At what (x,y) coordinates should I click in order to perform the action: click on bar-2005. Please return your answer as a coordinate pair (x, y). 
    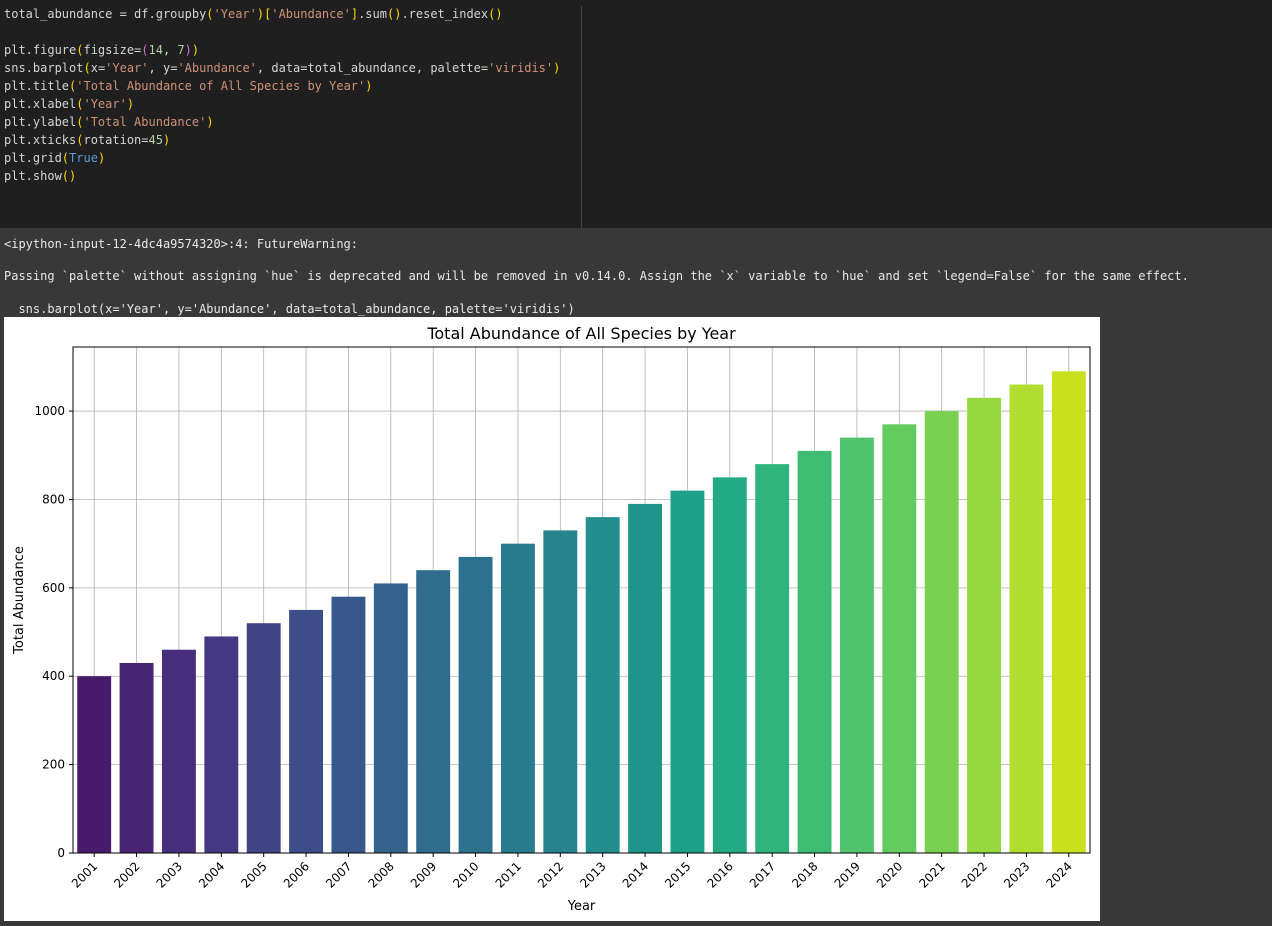
    Looking at the image, I should click on (263, 738).